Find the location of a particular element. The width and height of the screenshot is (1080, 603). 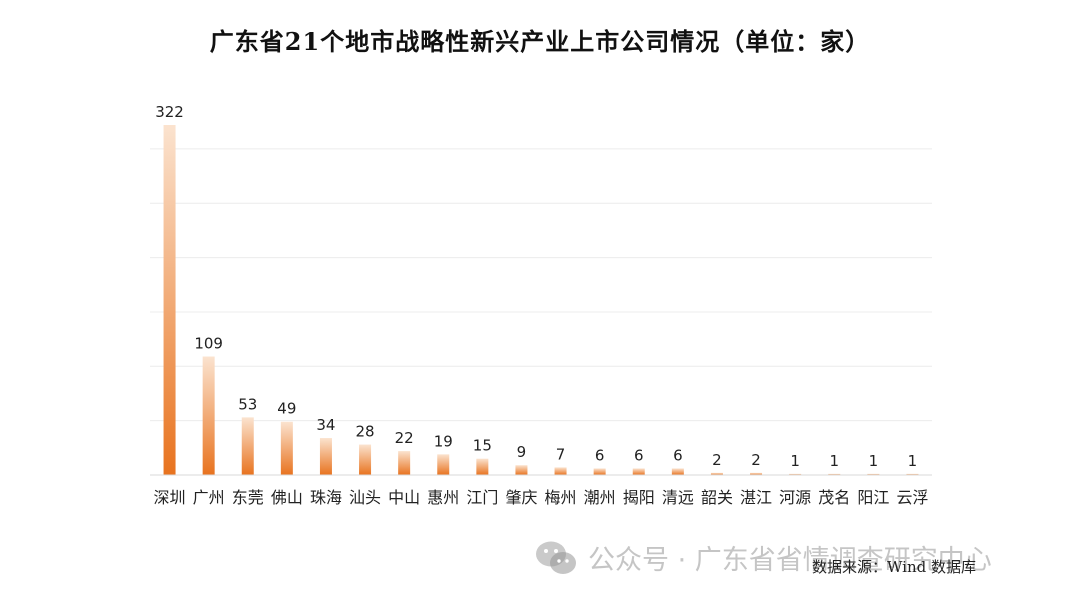

bar-广州 is located at coordinates (208, 415).